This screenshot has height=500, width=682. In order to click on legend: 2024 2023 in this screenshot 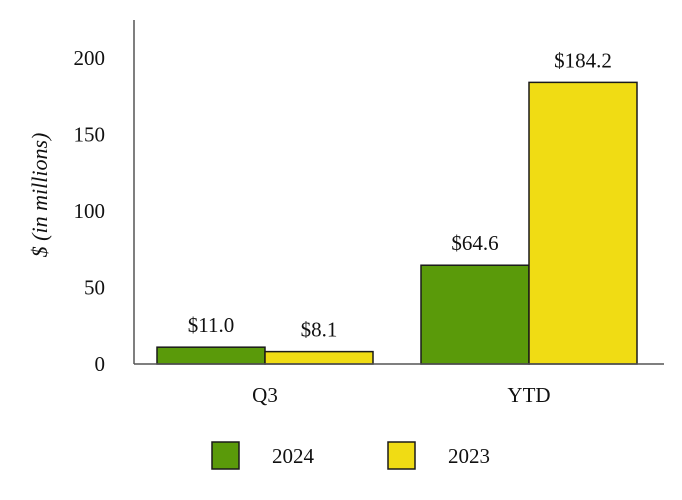, I will do `click(350, 455)`.